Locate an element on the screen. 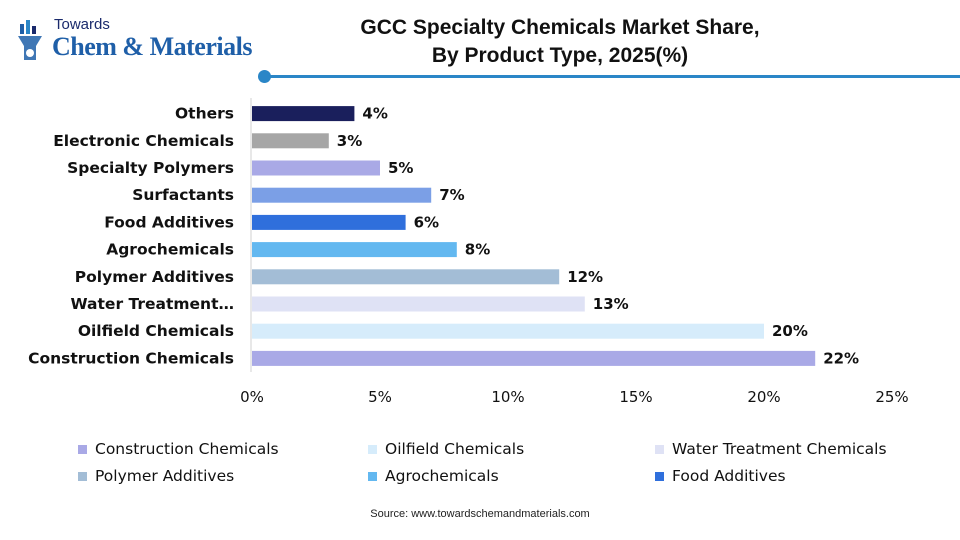 This screenshot has height=540, width=960. legend-label: Water Treatment Chemicals is located at coordinates (779, 449).